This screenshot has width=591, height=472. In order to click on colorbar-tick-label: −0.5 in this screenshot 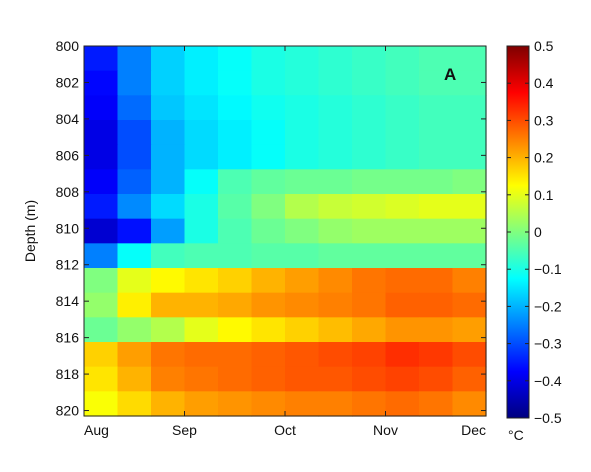, I will do `click(548, 418)`.